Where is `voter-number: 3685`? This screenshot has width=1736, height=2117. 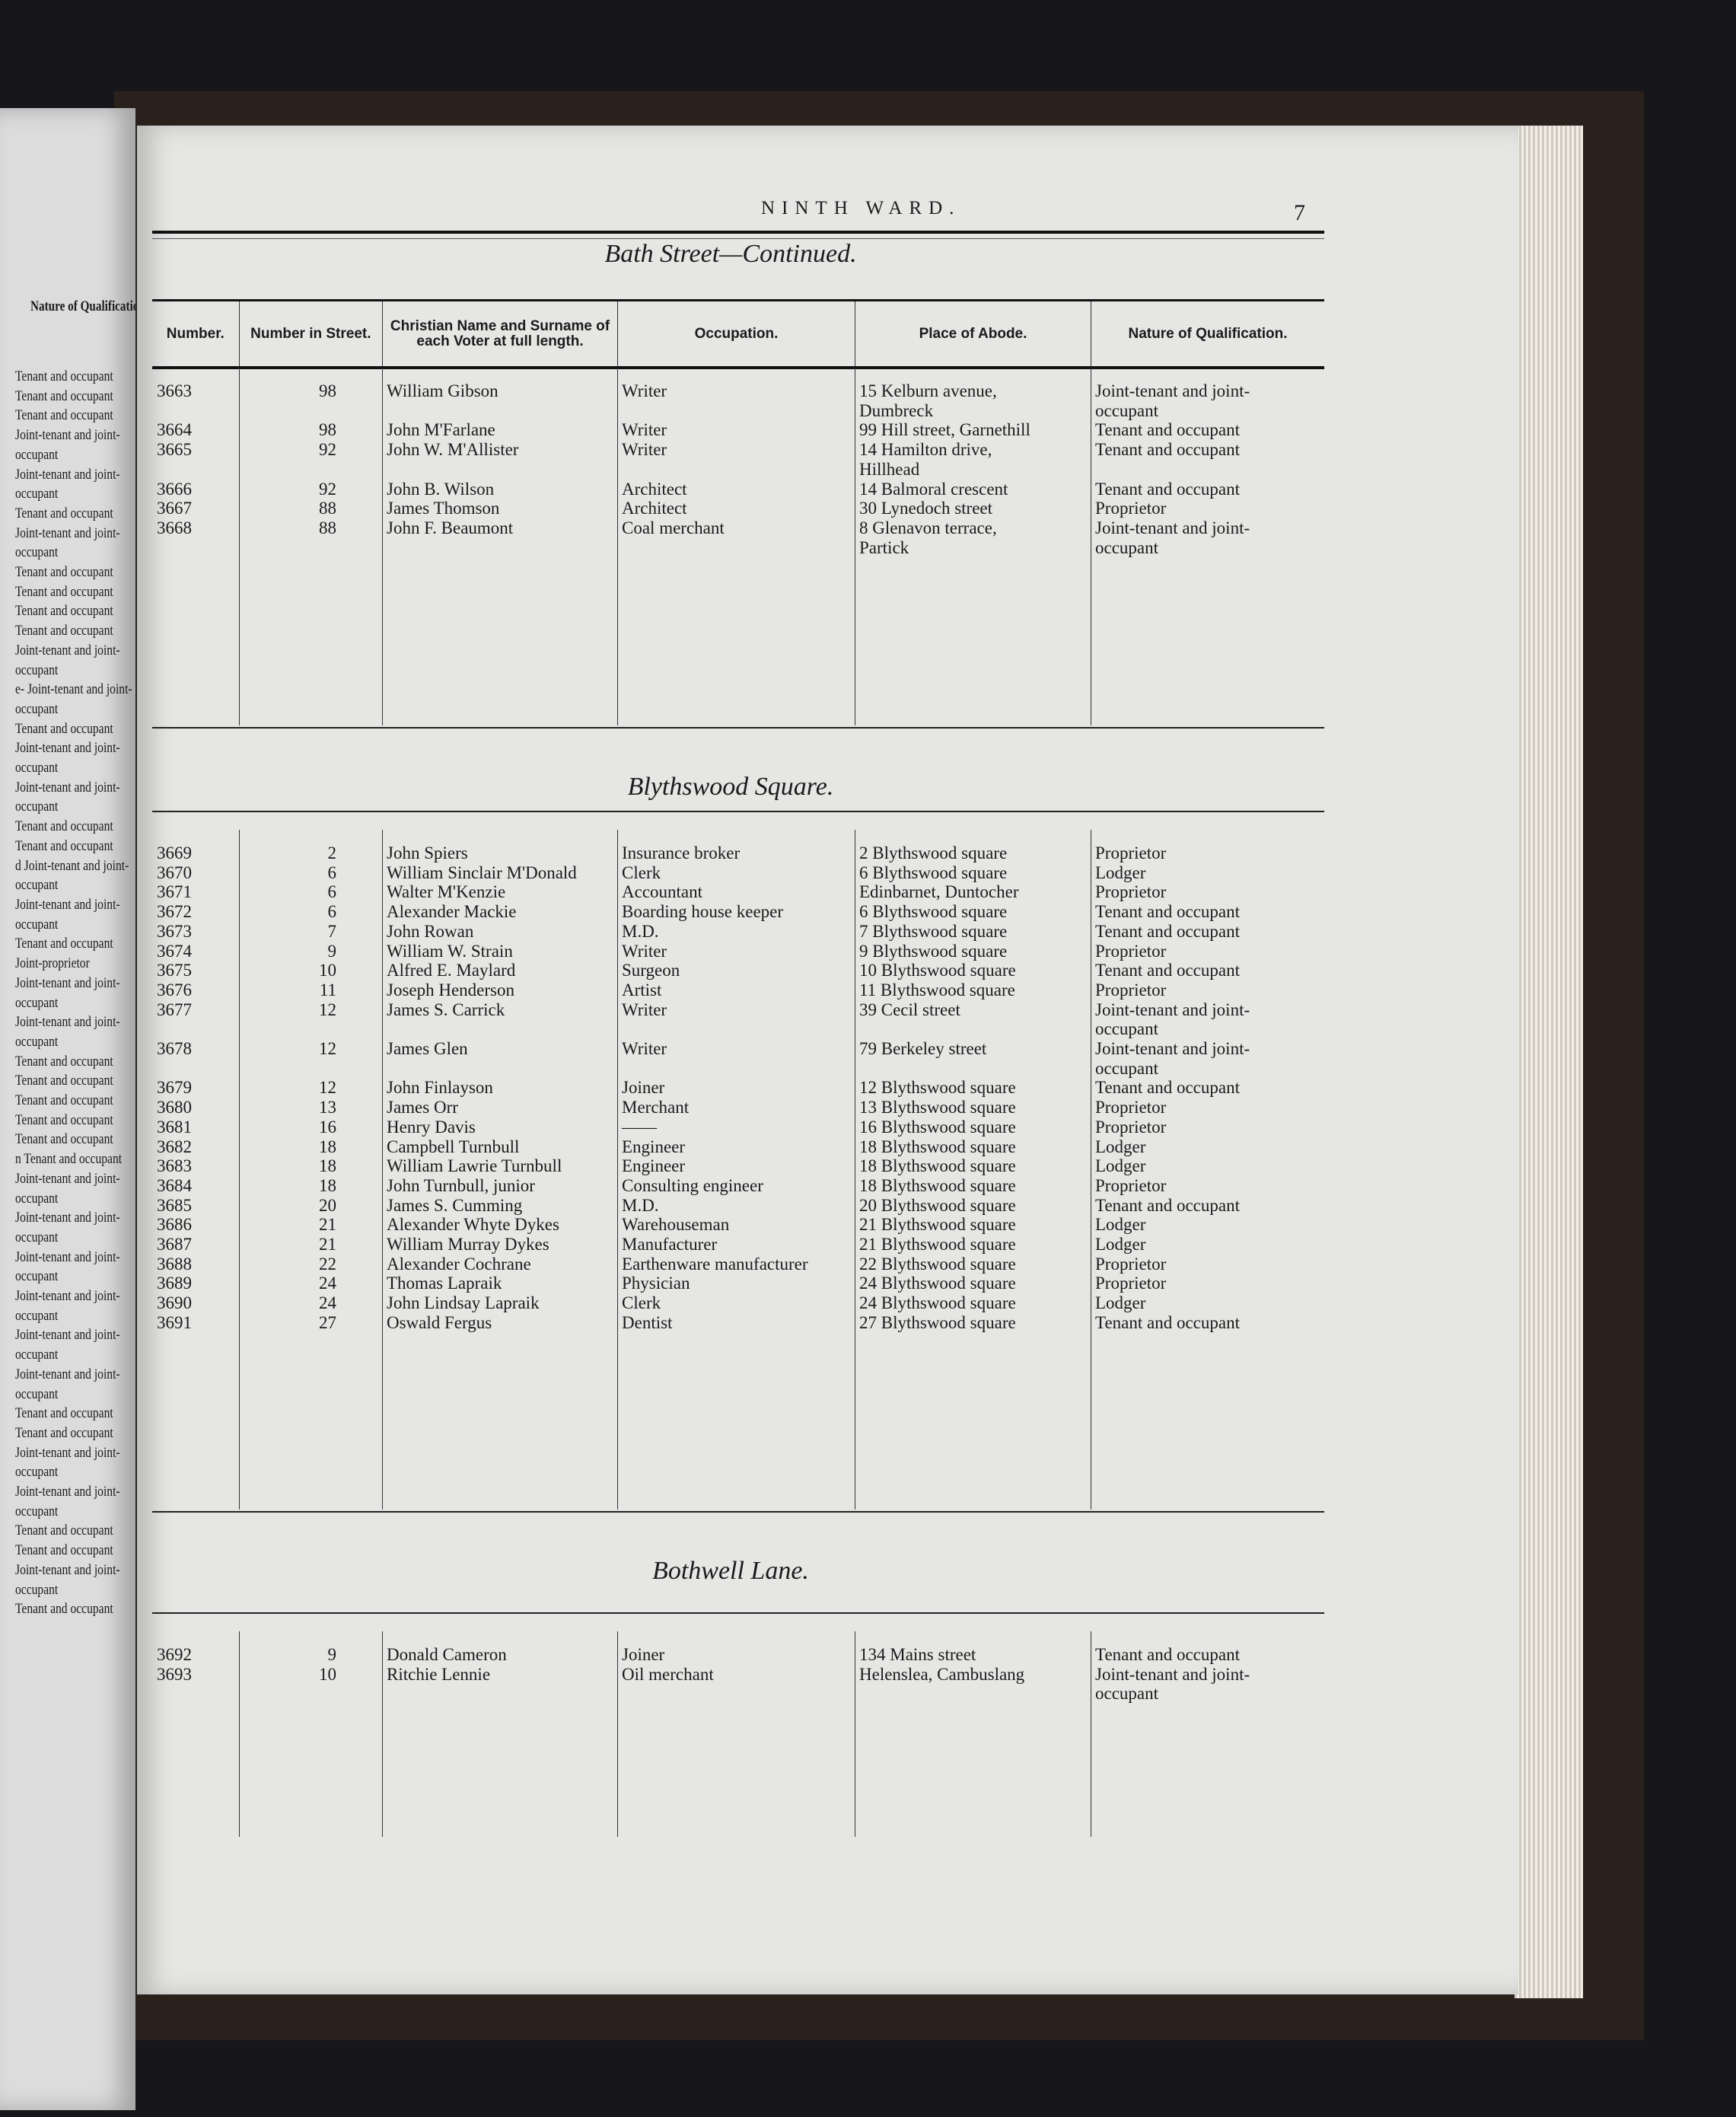
voter-number: 3685 is located at coordinates (174, 1205).